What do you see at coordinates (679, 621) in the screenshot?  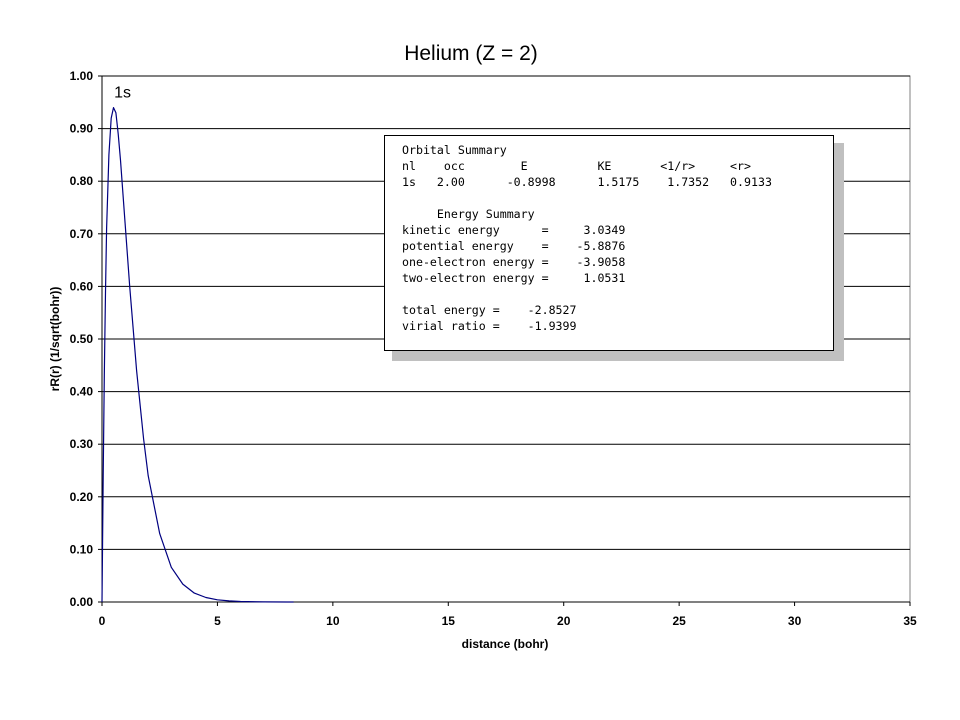 I see `x-tick-label: 25` at bounding box center [679, 621].